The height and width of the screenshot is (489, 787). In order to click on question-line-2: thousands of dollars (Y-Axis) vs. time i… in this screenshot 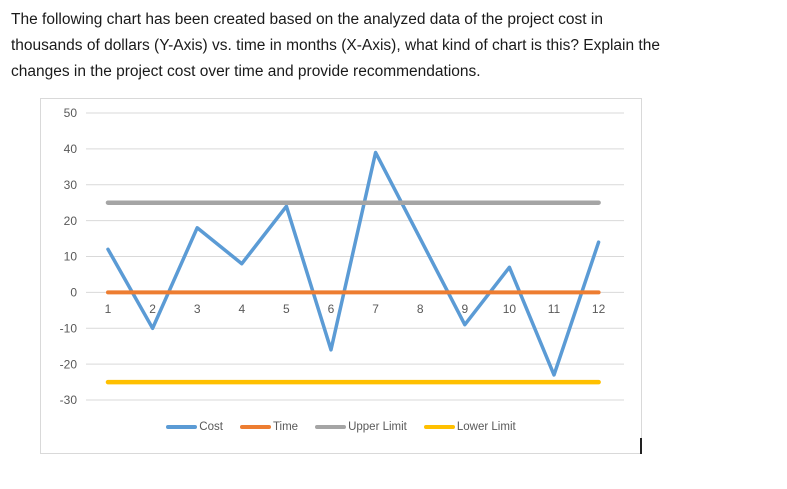, I will do `click(335, 45)`.